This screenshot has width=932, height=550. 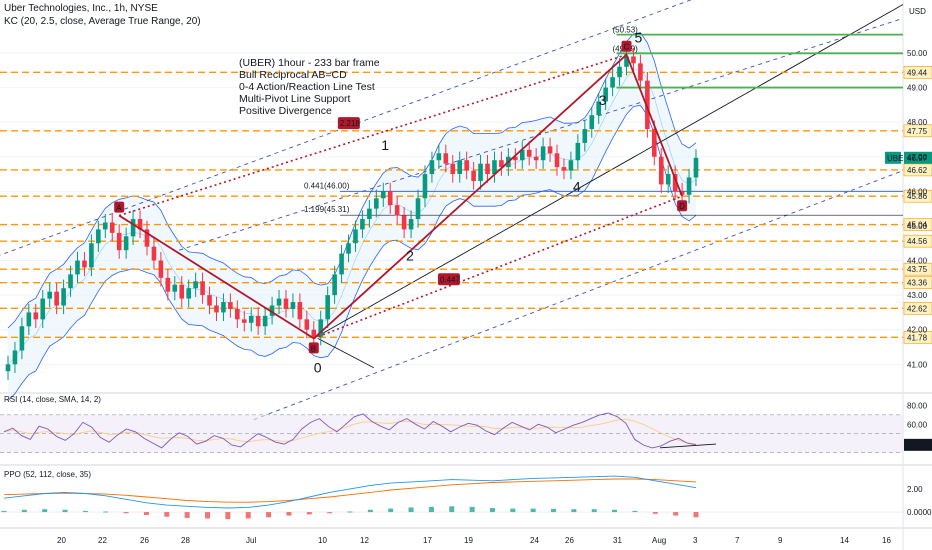 I want to click on time-tick-label: 10, so click(x=322, y=540).